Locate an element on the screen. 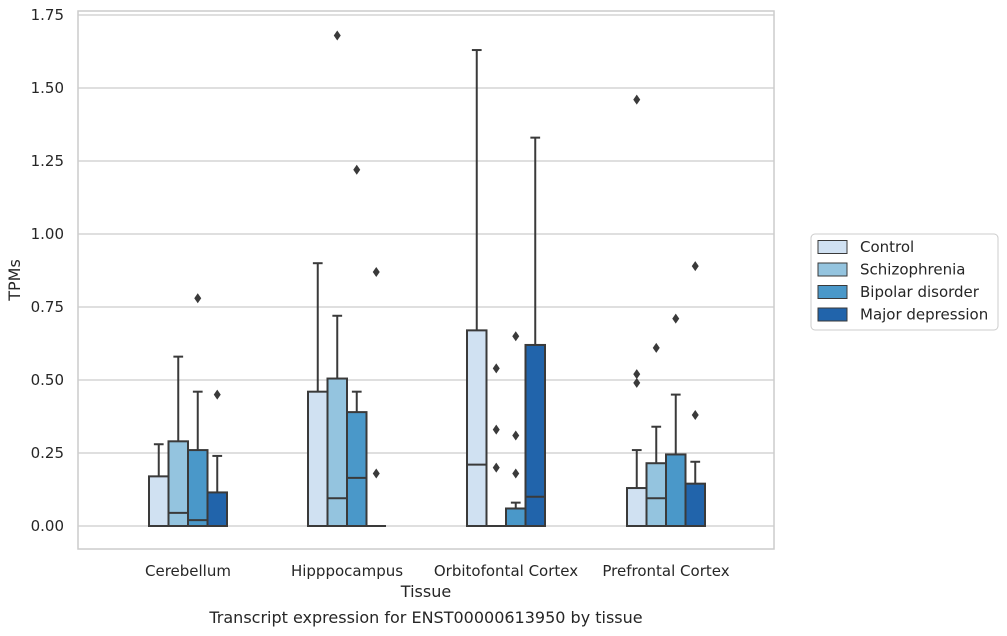 The height and width of the screenshot is (636, 1007). legend-label: Bipolar disorder is located at coordinates (920, 292).